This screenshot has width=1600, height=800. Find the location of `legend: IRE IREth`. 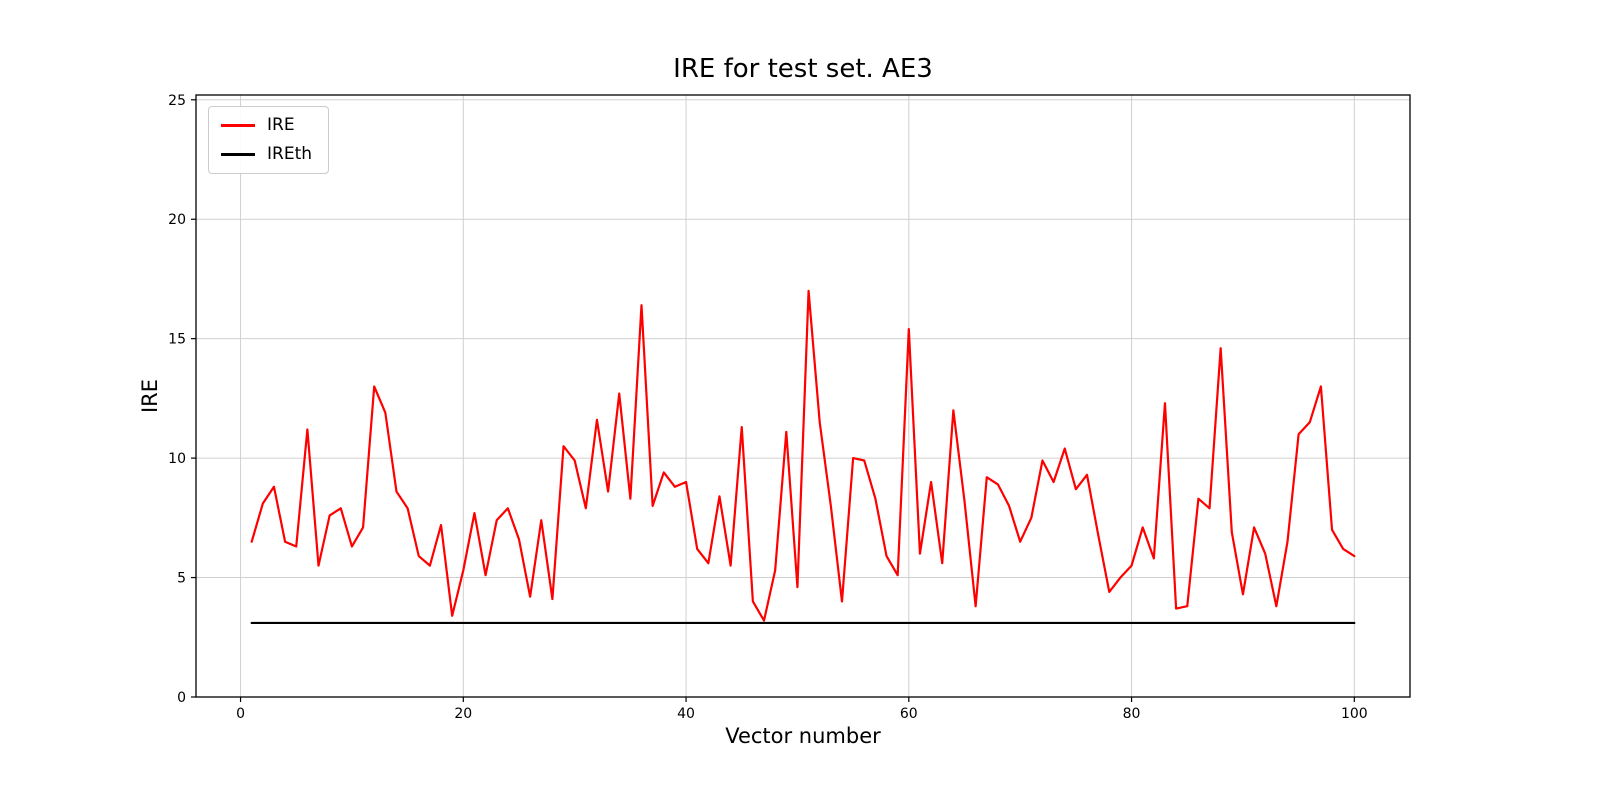

legend: IRE IREth is located at coordinates (269, 140).